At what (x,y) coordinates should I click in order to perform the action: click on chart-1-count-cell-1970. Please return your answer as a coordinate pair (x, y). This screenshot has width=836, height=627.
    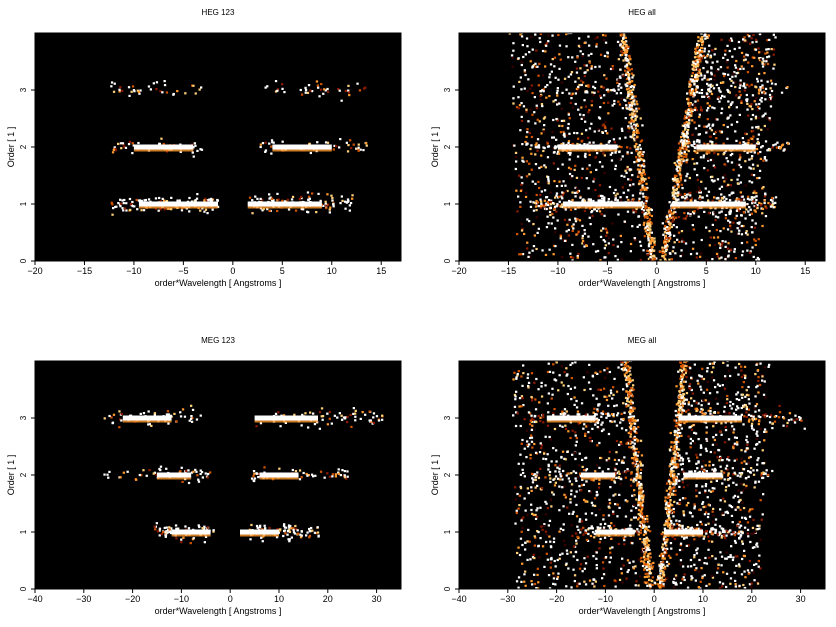
    Looking at the image, I should click on (714, 180).